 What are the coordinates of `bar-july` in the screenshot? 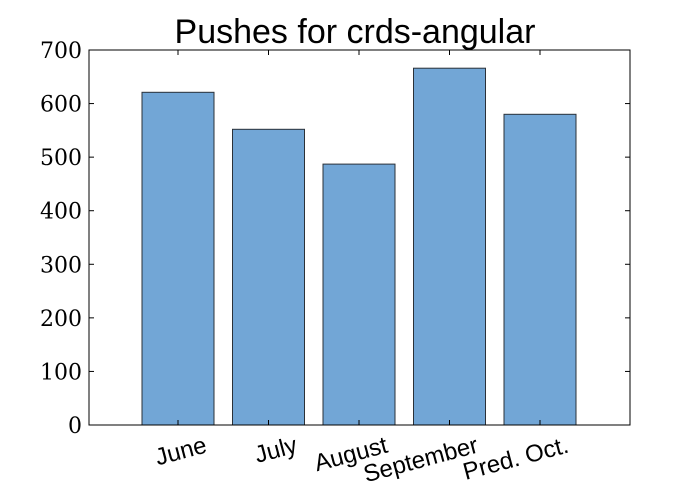 It's located at (268, 277).